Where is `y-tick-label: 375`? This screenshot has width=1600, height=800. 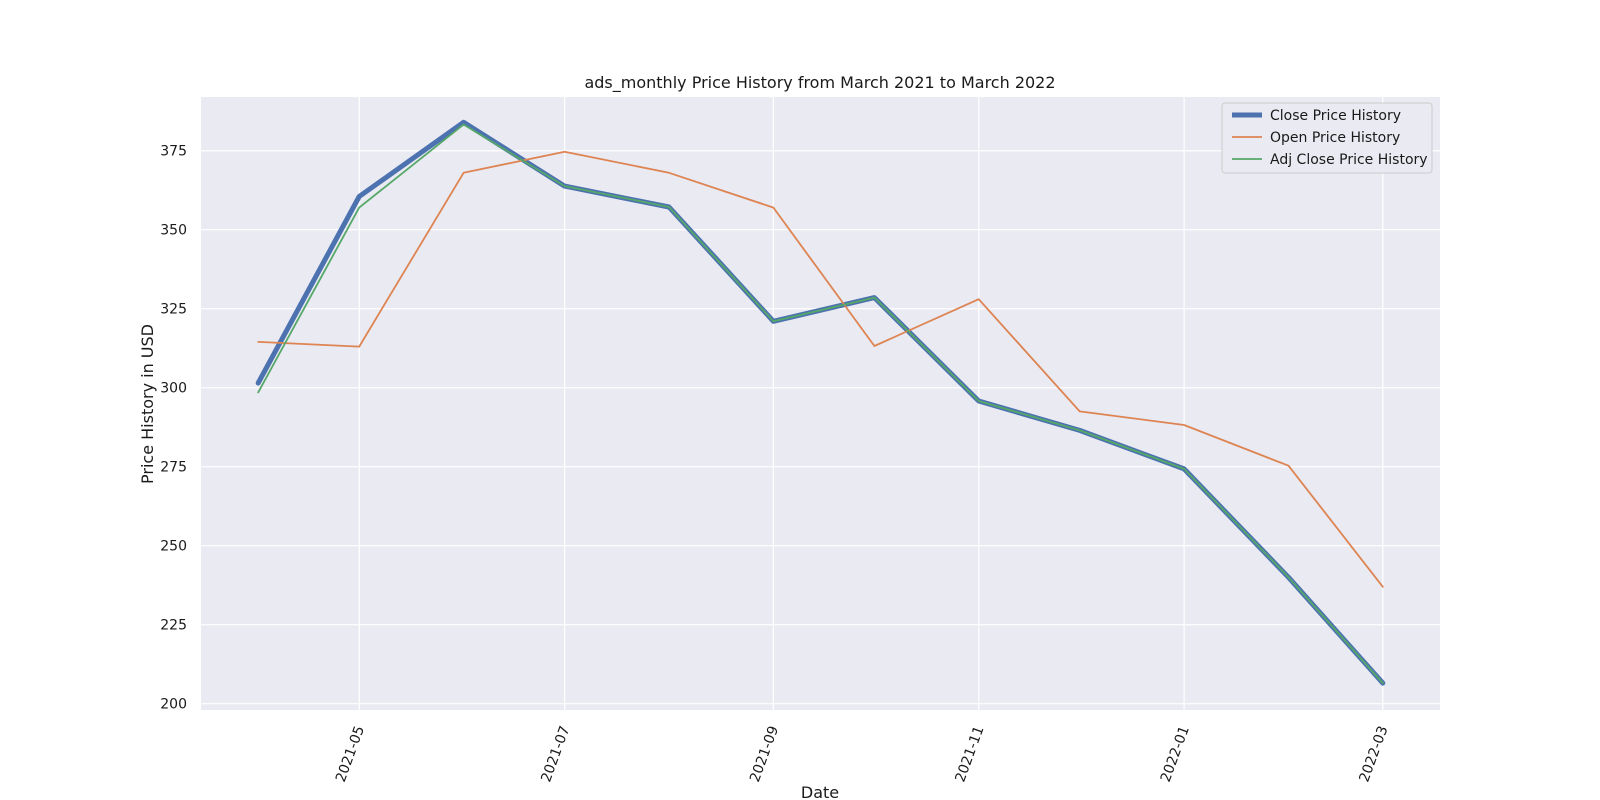
y-tick-label: 375 is located at coordinates (173, 152).